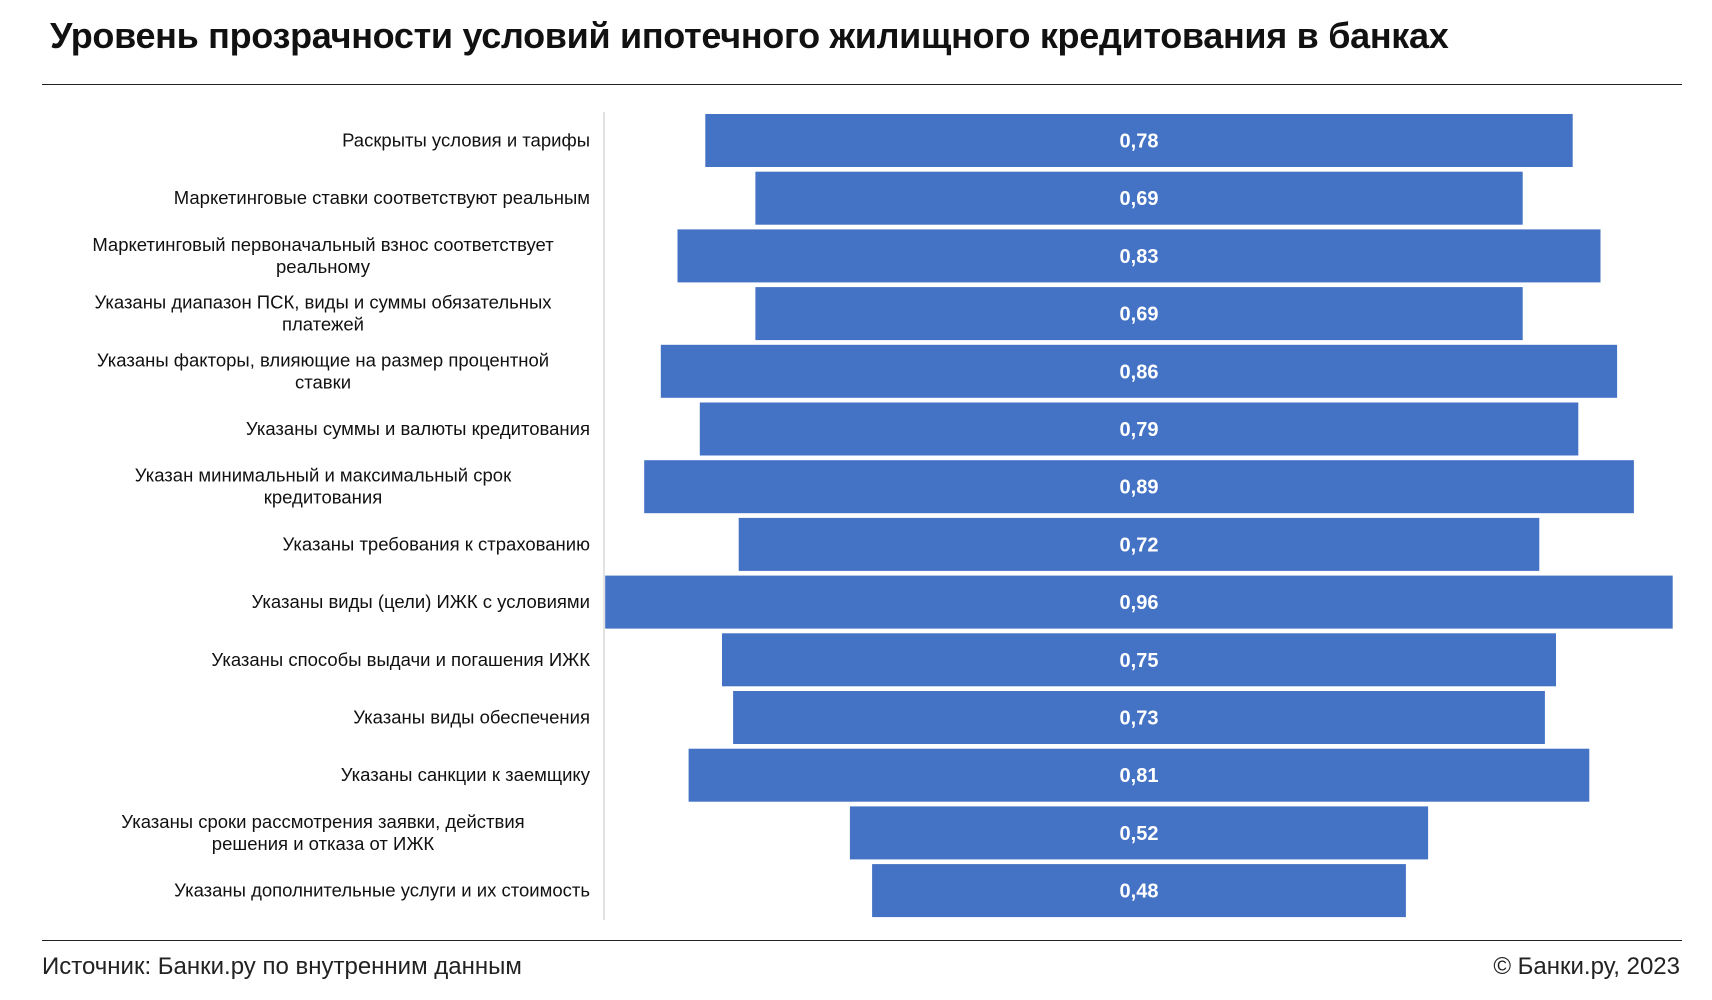  I want to click on bar-value-label-13: 0,52, so click(1139, 834).